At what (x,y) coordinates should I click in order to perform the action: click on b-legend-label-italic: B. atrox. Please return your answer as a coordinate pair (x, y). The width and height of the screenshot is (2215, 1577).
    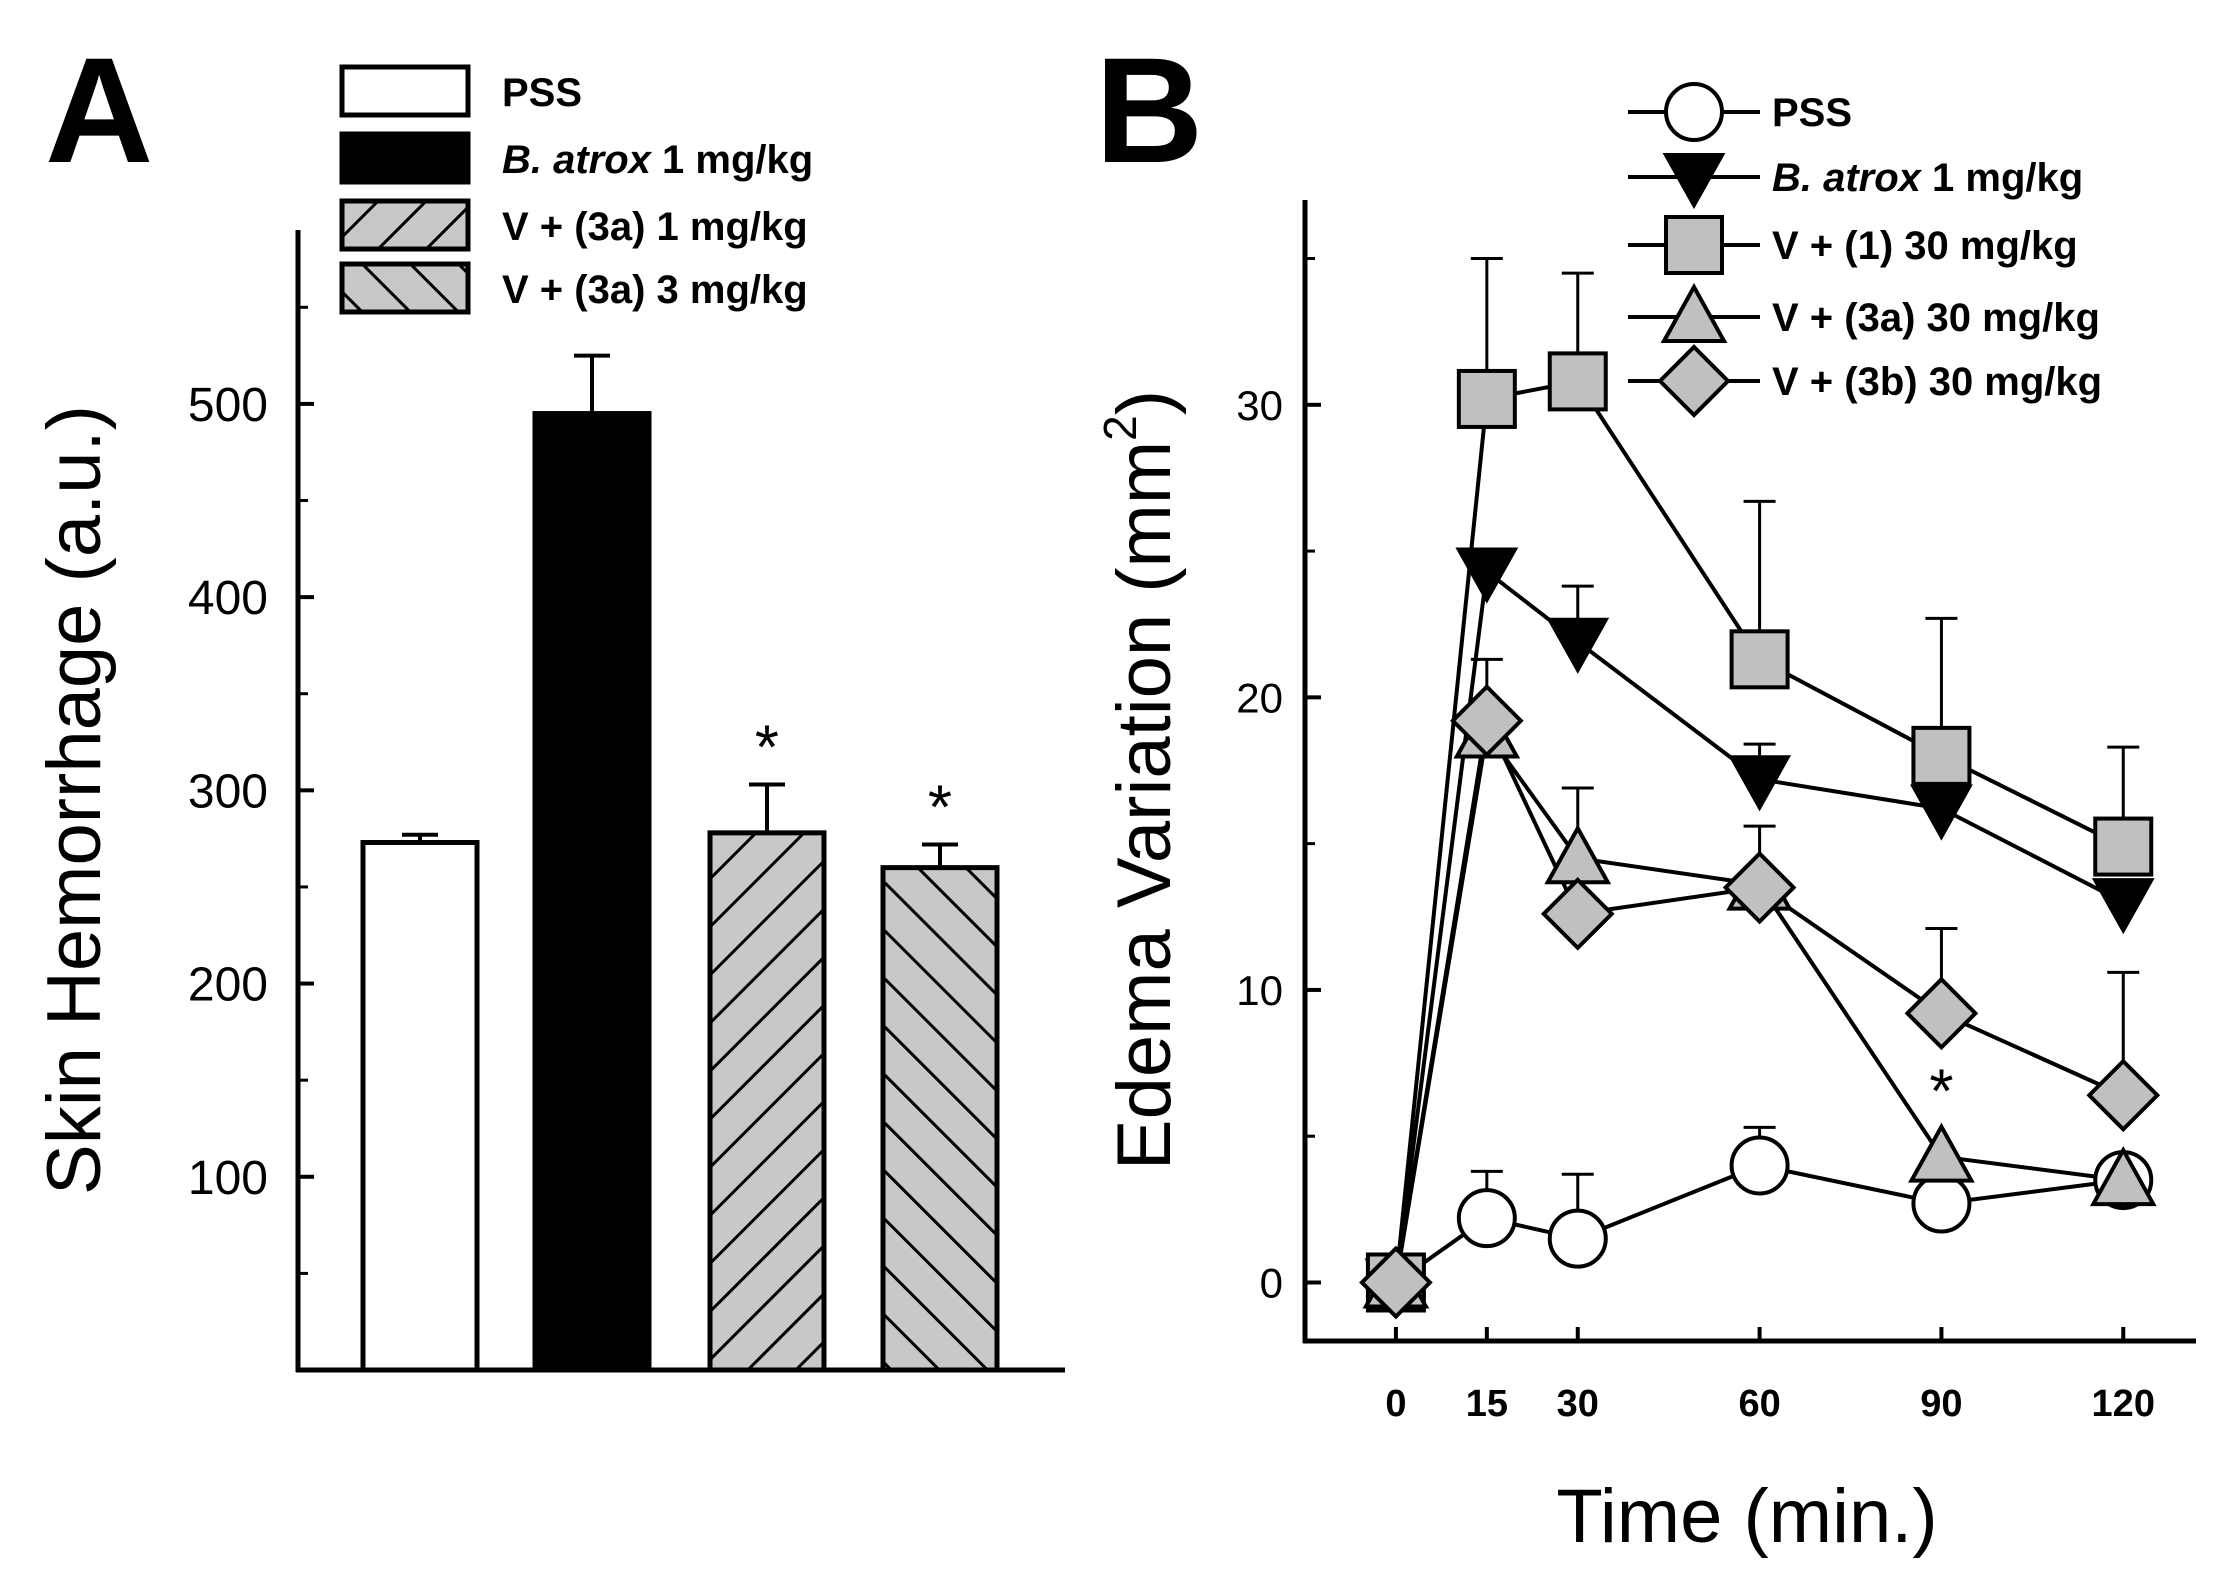
    Looking at the image, I should click on (1847, 178).